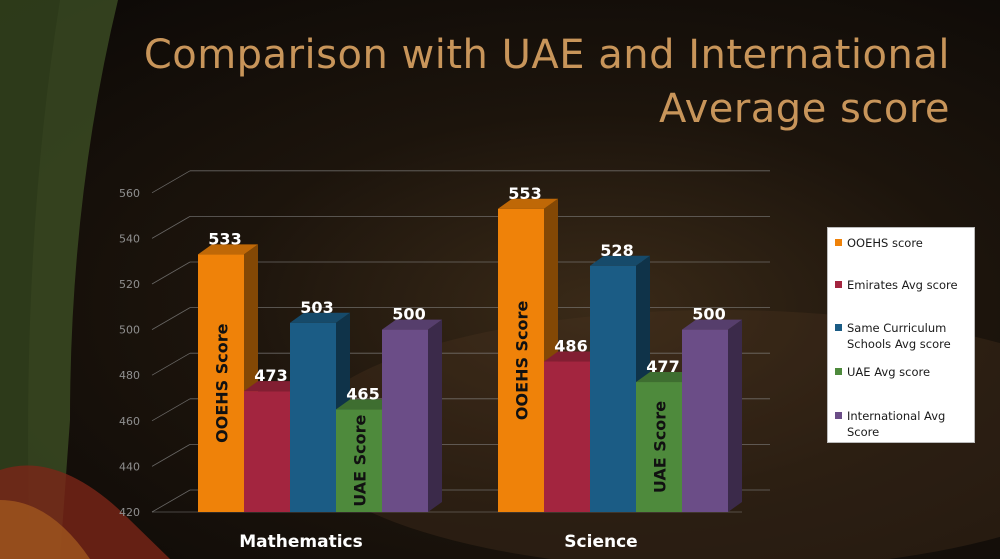 The width and height of the screenshot is (1000, 559). What do you see at coordinates (616, 250) in the screenshot?
I see `bar-value-label: 528` at bounding box center [616, 250].